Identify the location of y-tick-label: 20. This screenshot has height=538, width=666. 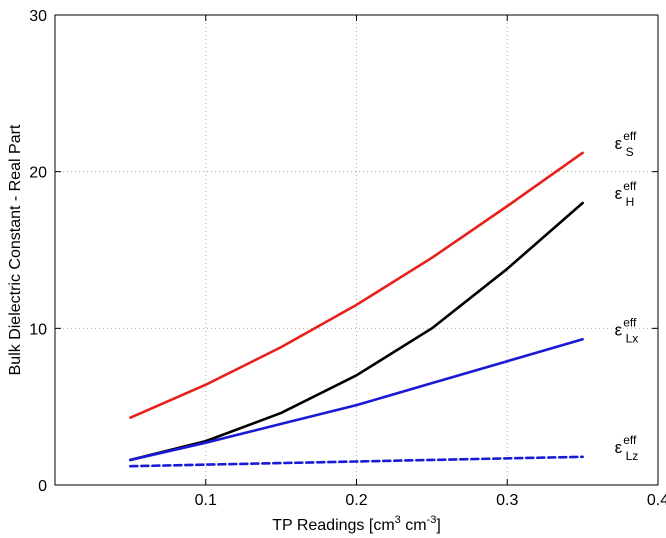
(38, 173).